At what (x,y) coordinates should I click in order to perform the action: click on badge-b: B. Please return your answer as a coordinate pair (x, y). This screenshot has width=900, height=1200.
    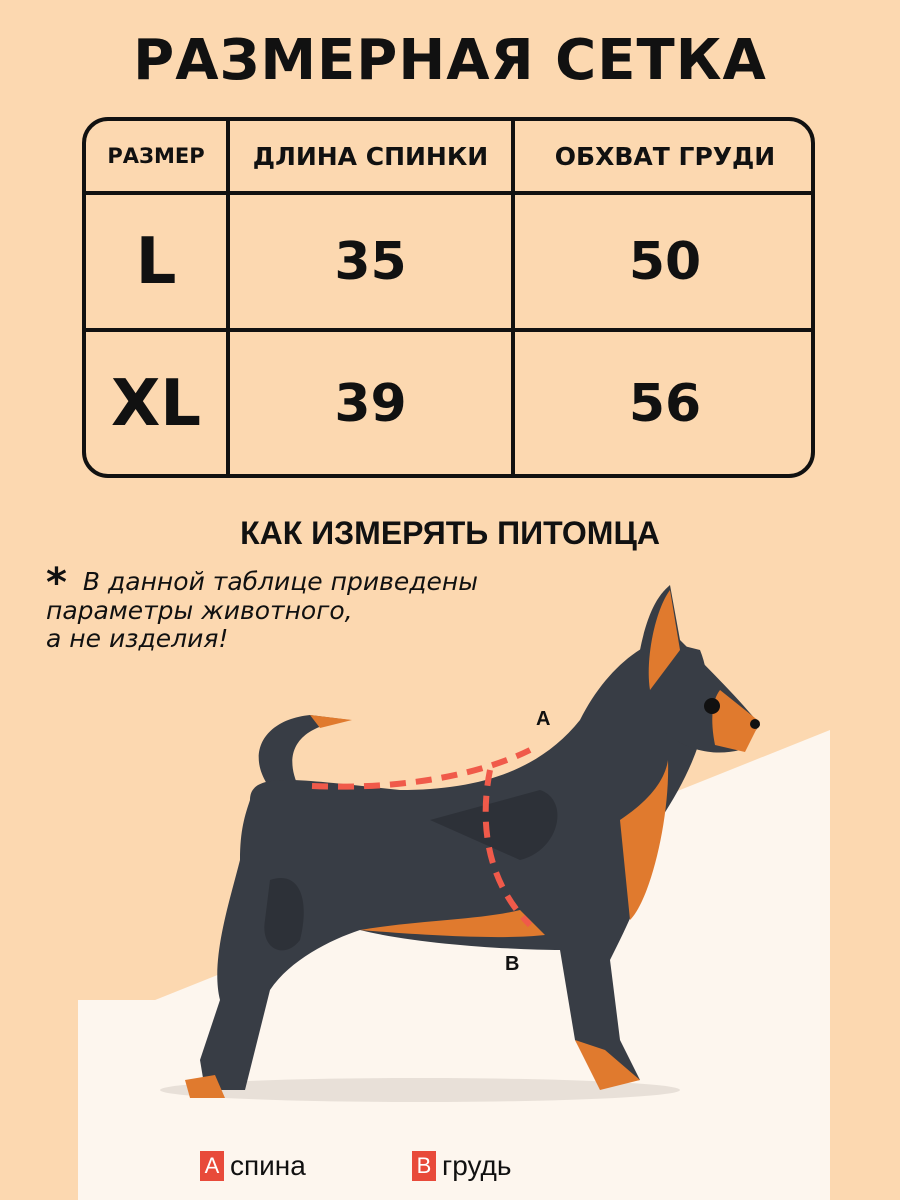
    Looking at the image, I should click on (424, 1166).